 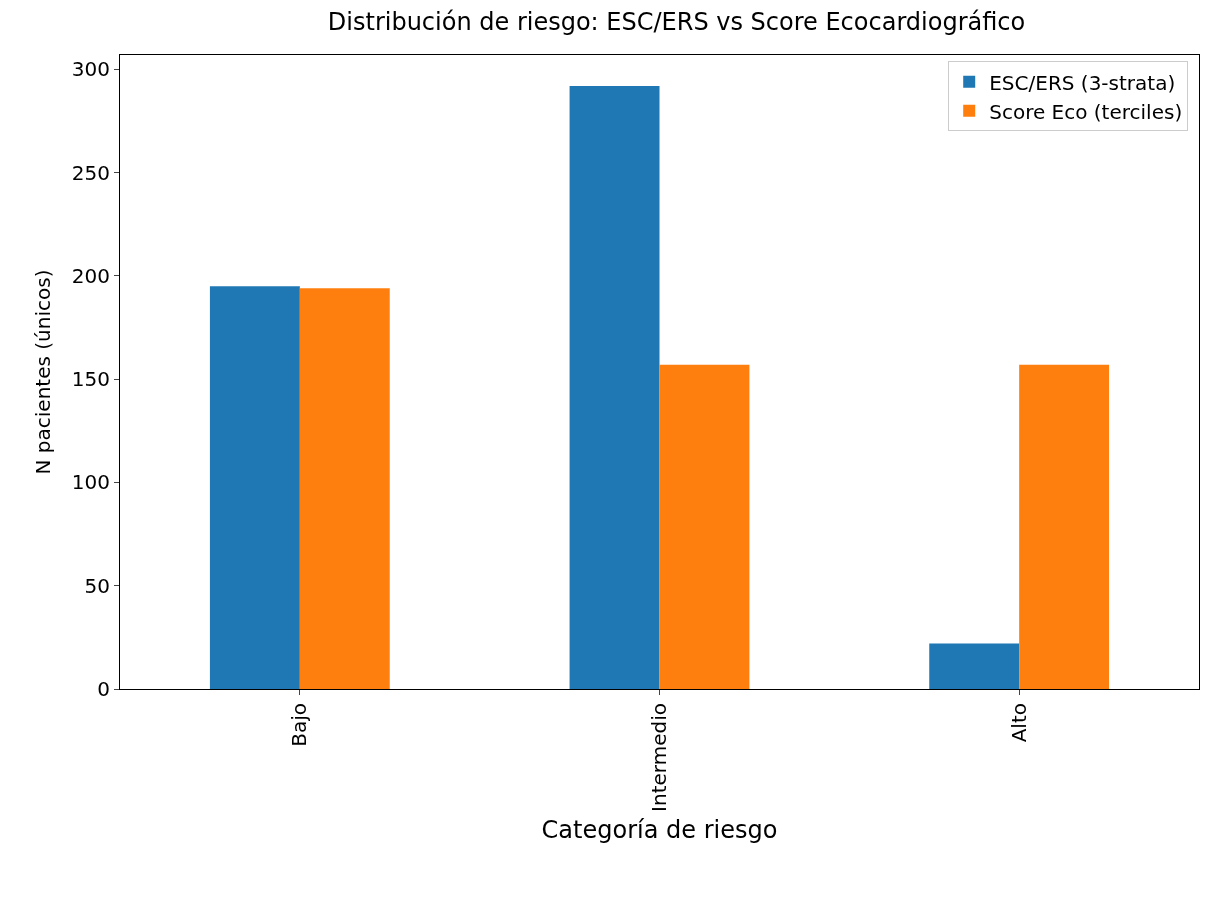 I want to click on y-tick-label: 300, so click(x=90, y=69).